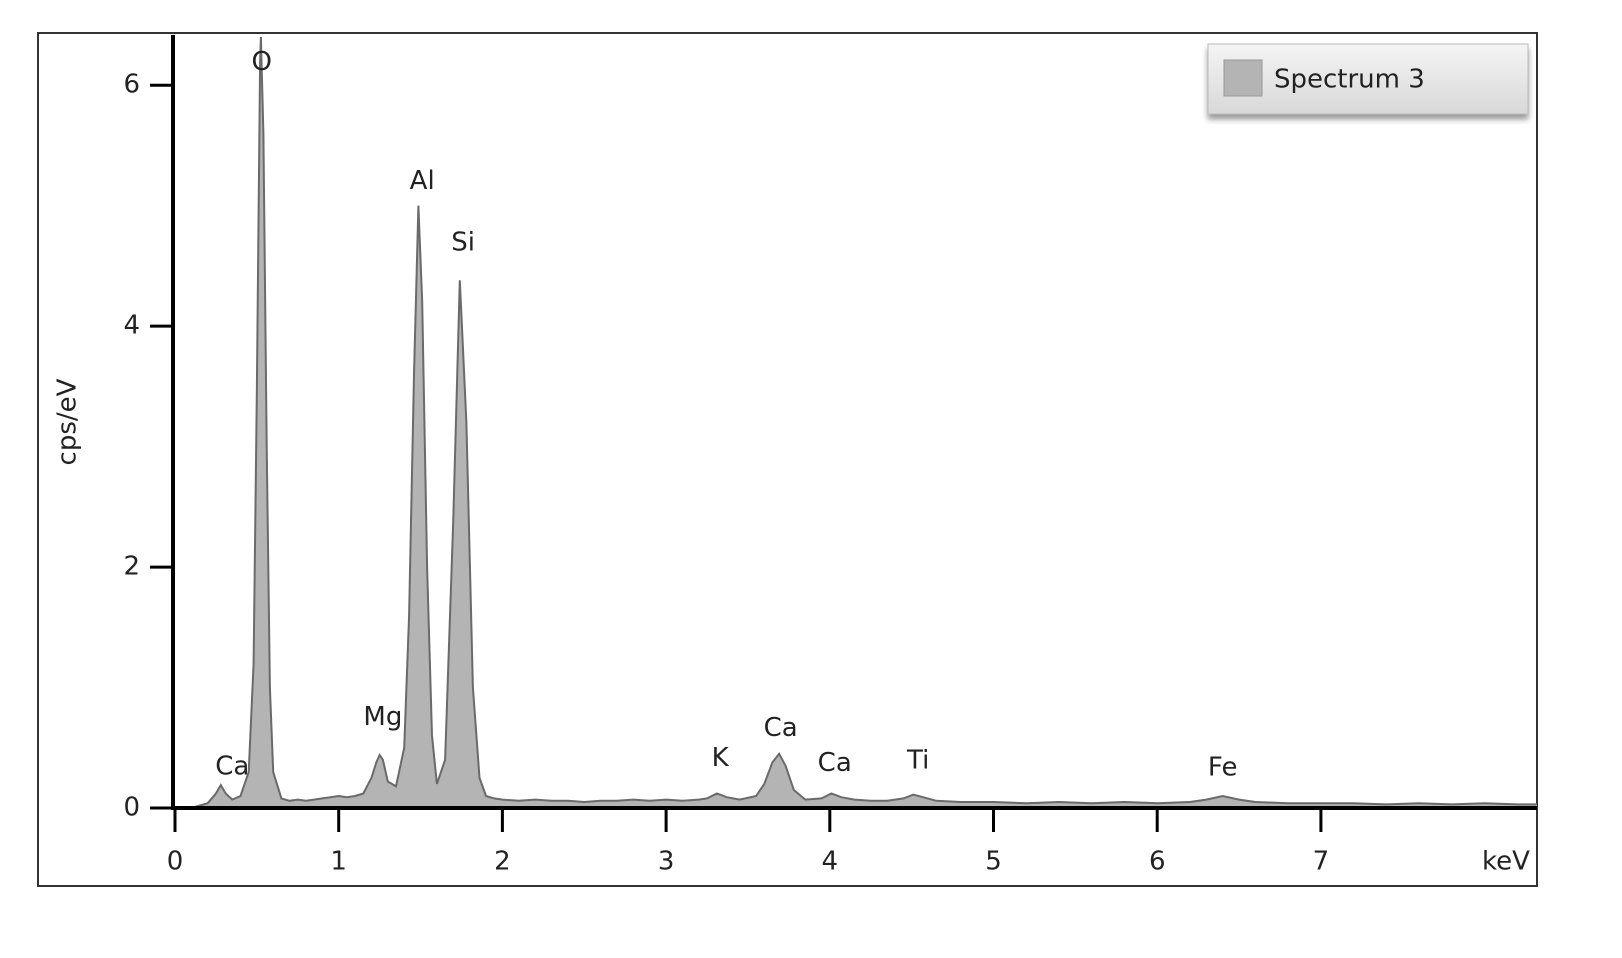 The width and height of the screenshot is (1622, 958). Describe the element at coordinates (131, 85) in the screenshot. I see `y-tick-label: 6` at that location.